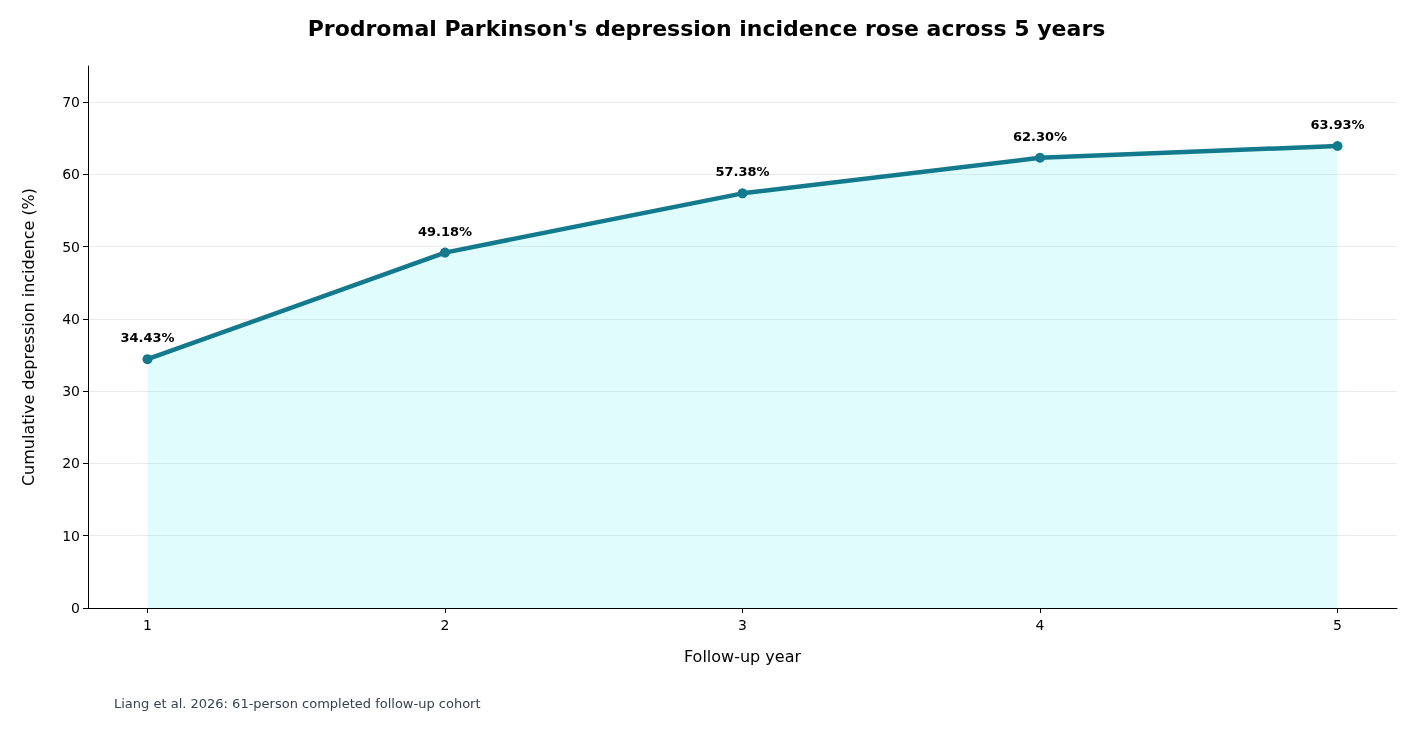  Describe the element at coordinates (297, 703) in the screenshot. I see `text: Liang et al. 2026: 61-person completed follow-up cohort` at that location.